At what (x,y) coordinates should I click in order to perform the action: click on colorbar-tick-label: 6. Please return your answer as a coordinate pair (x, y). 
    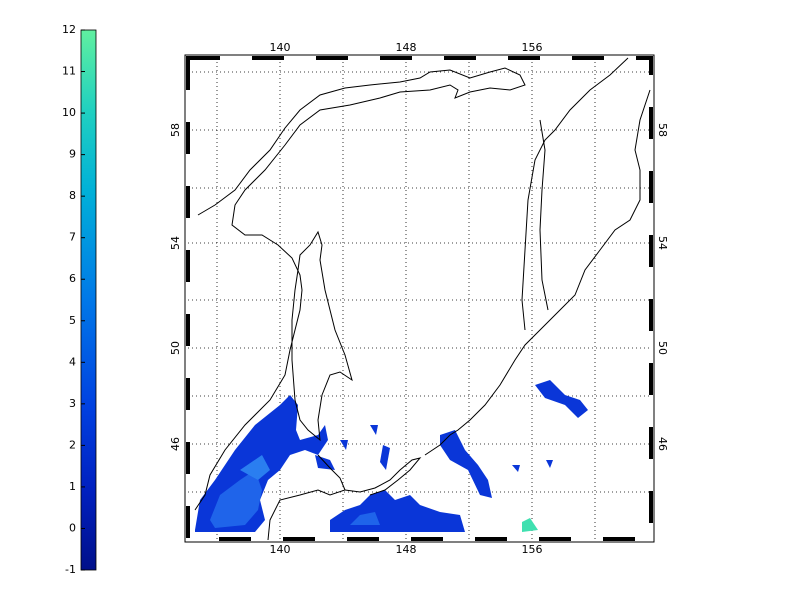
    Looking at the image, I should click on (72, 278).